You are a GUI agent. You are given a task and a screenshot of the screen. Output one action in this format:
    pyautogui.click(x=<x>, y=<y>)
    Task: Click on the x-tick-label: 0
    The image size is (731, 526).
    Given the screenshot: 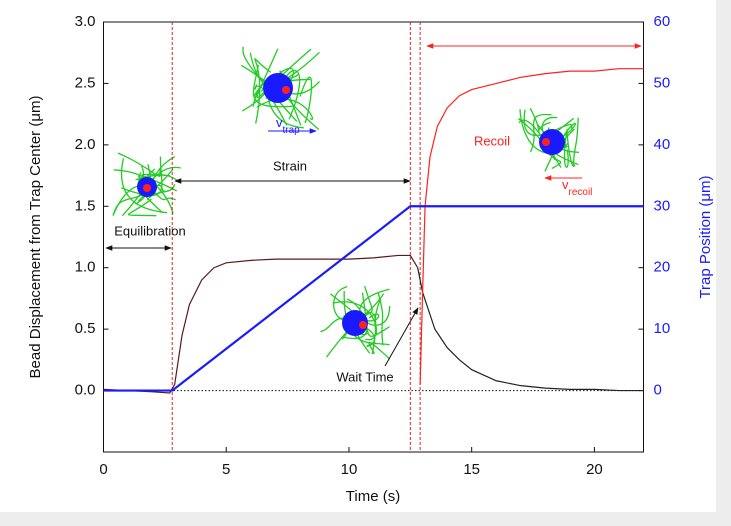 What is the action you would take?
    pyautogui.click(x=103, y=469)
    